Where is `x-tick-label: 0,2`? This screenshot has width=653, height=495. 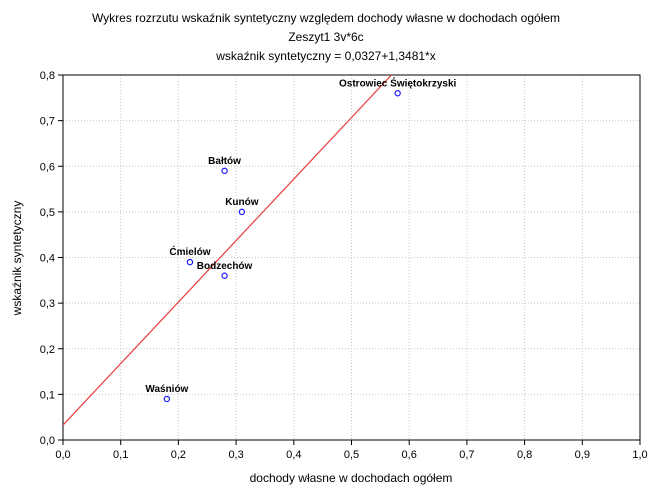 x-tick-label: 0,2 is located at coordinates (178, 455).